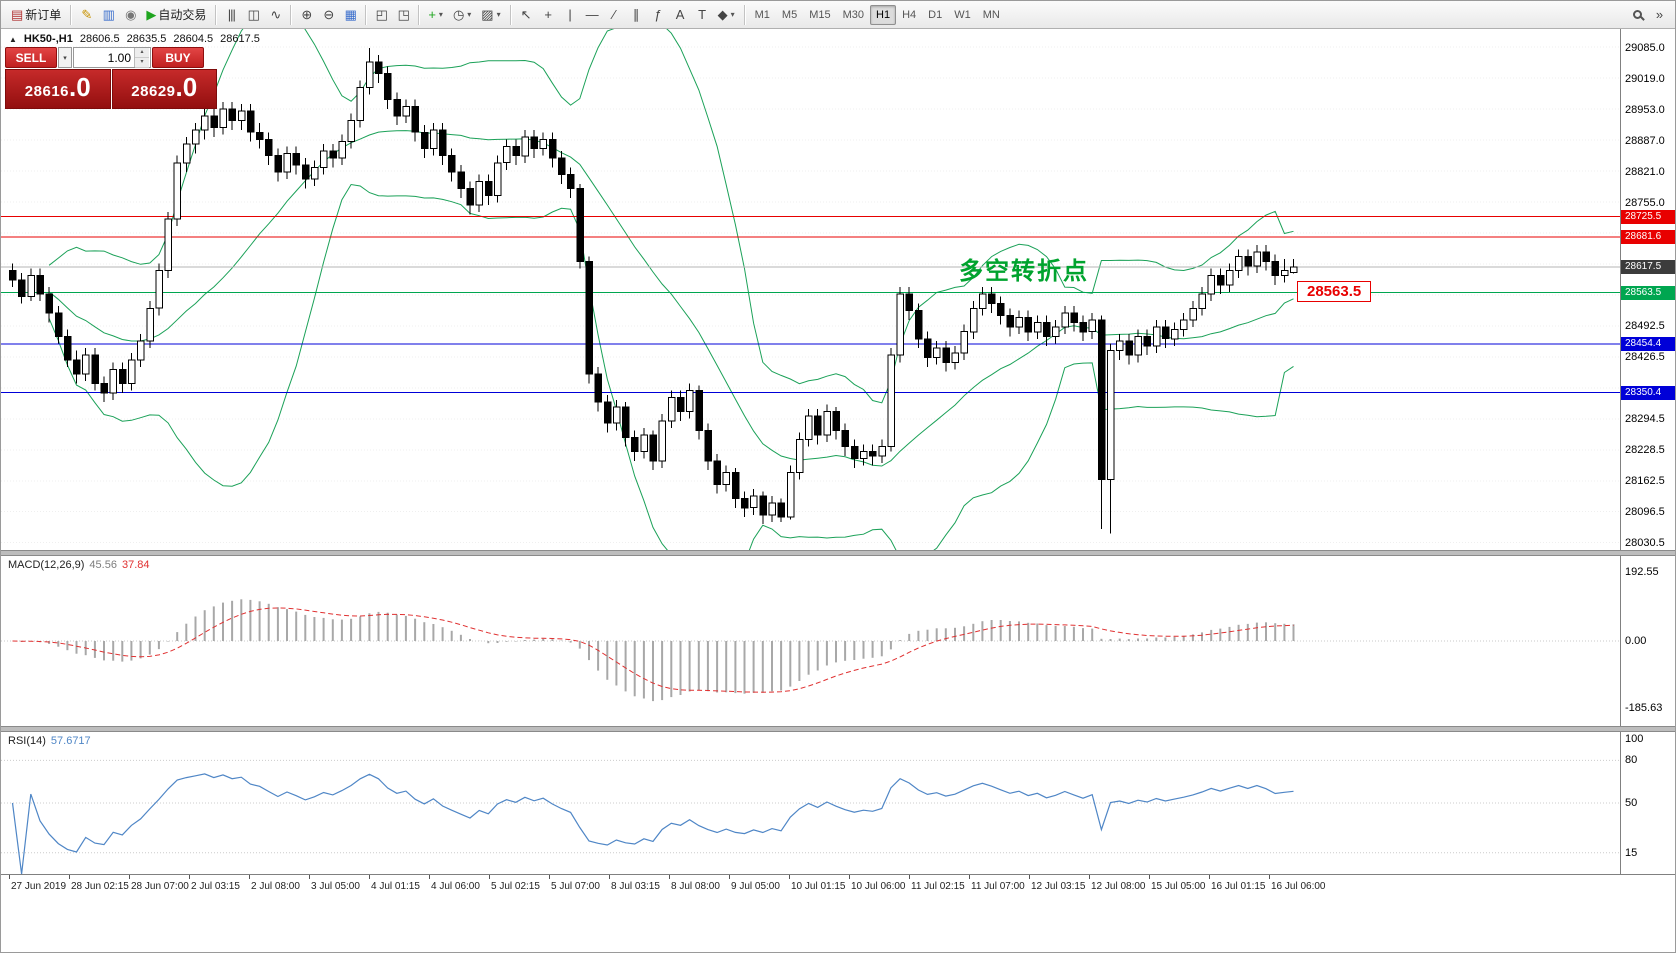 The image size is (1676, 953). What do you see at coordinates (176, 15) in the screenshot?
I see `auto-trading-button: ▶ 自动交易` at bounding box center [176, 15].